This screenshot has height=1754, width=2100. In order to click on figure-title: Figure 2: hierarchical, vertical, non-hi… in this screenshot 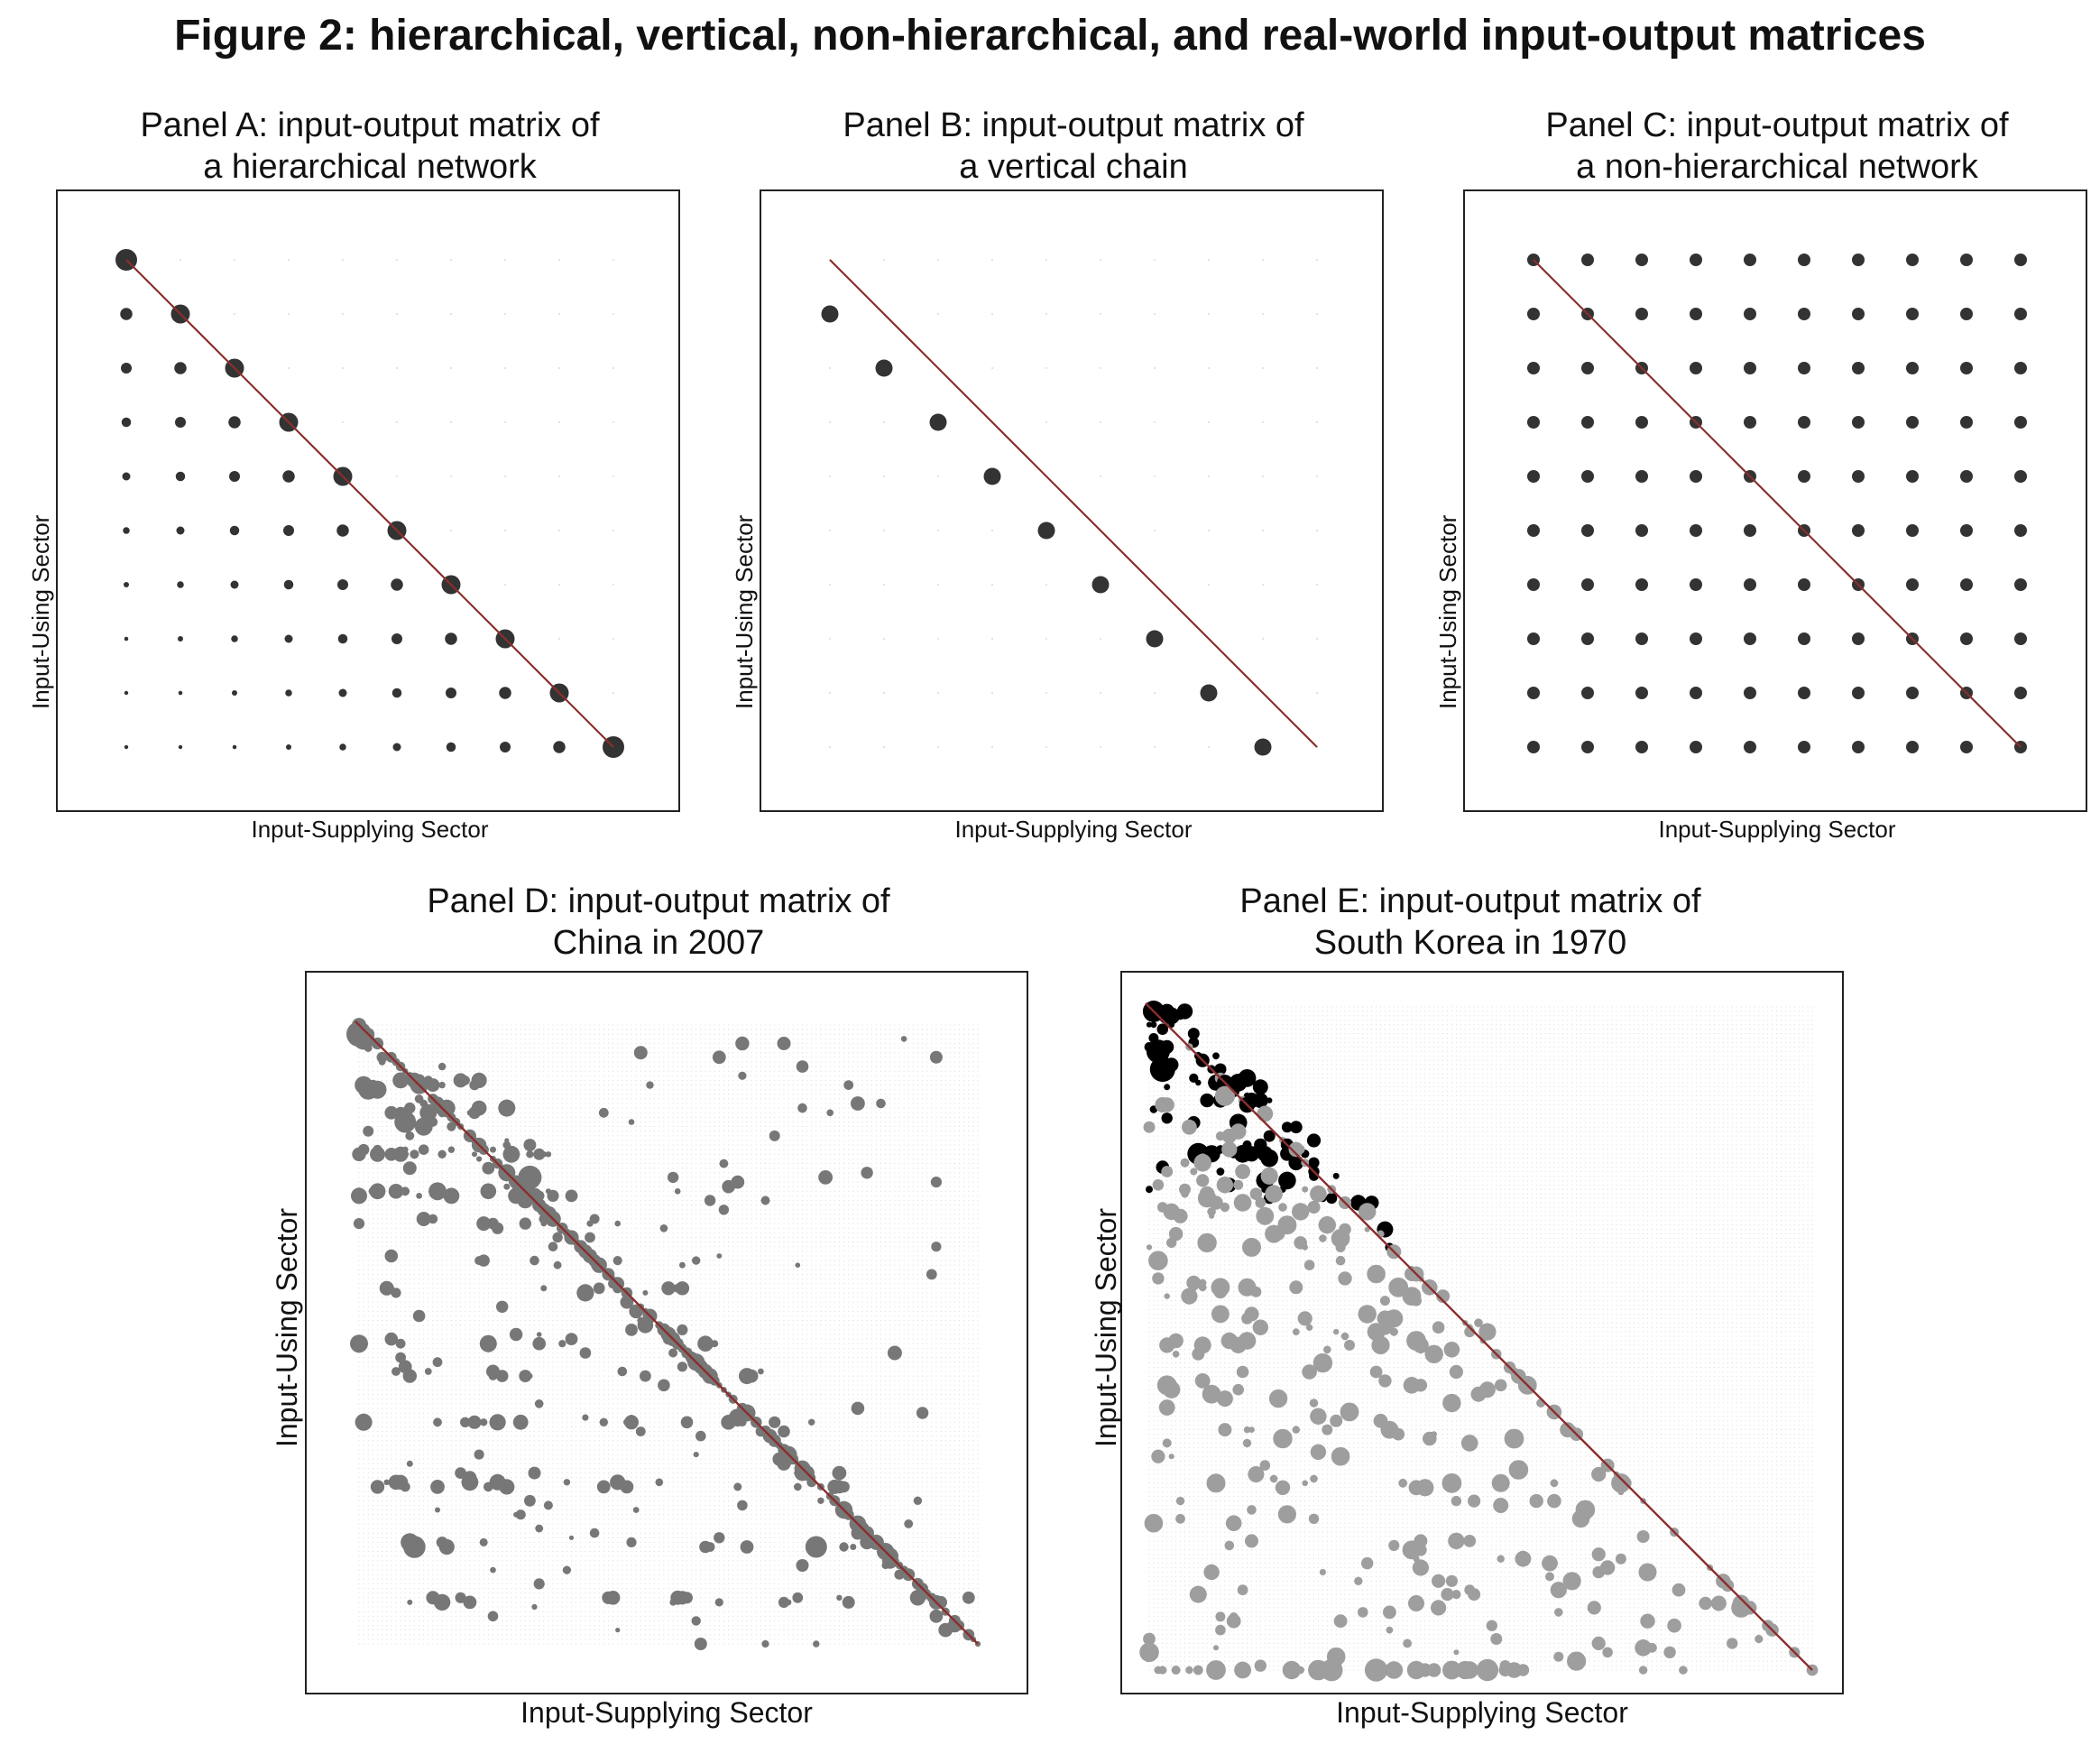, I will do `click(1050, 36)`.